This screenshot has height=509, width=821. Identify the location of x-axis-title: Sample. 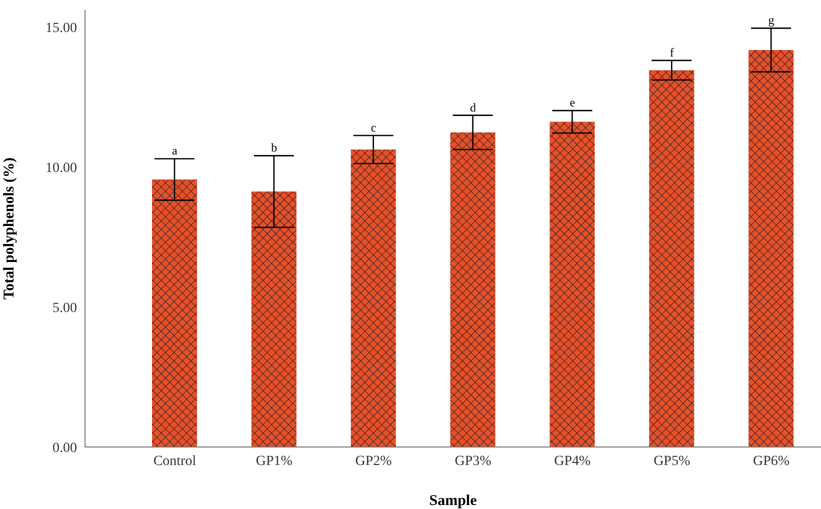
(453, 501).